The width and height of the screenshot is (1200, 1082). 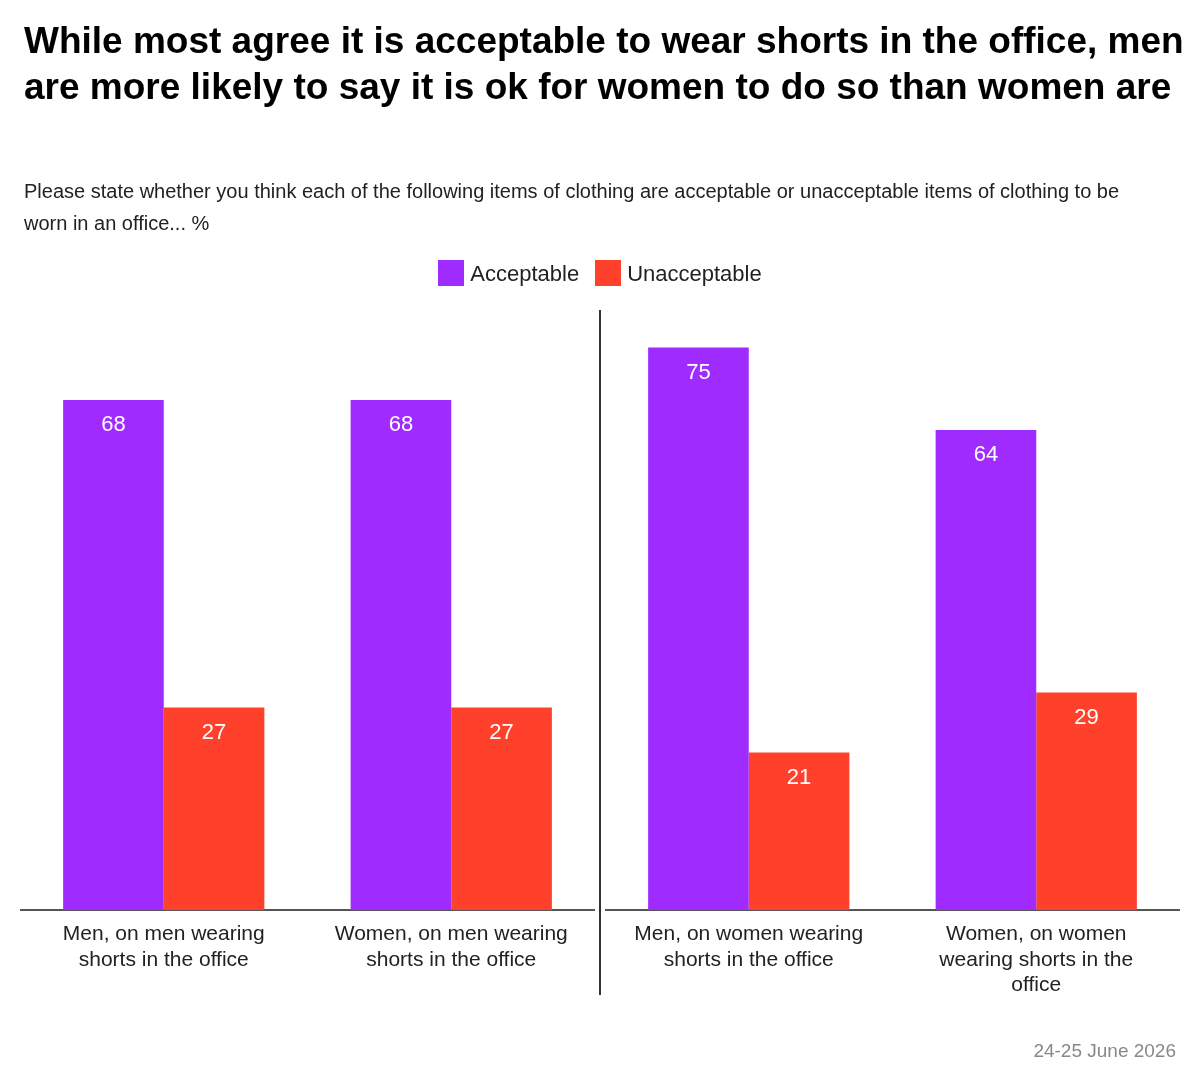 I want to click on x-tick-label: Women, on women wearing shorts in the office, so click(x=1036, y=958).